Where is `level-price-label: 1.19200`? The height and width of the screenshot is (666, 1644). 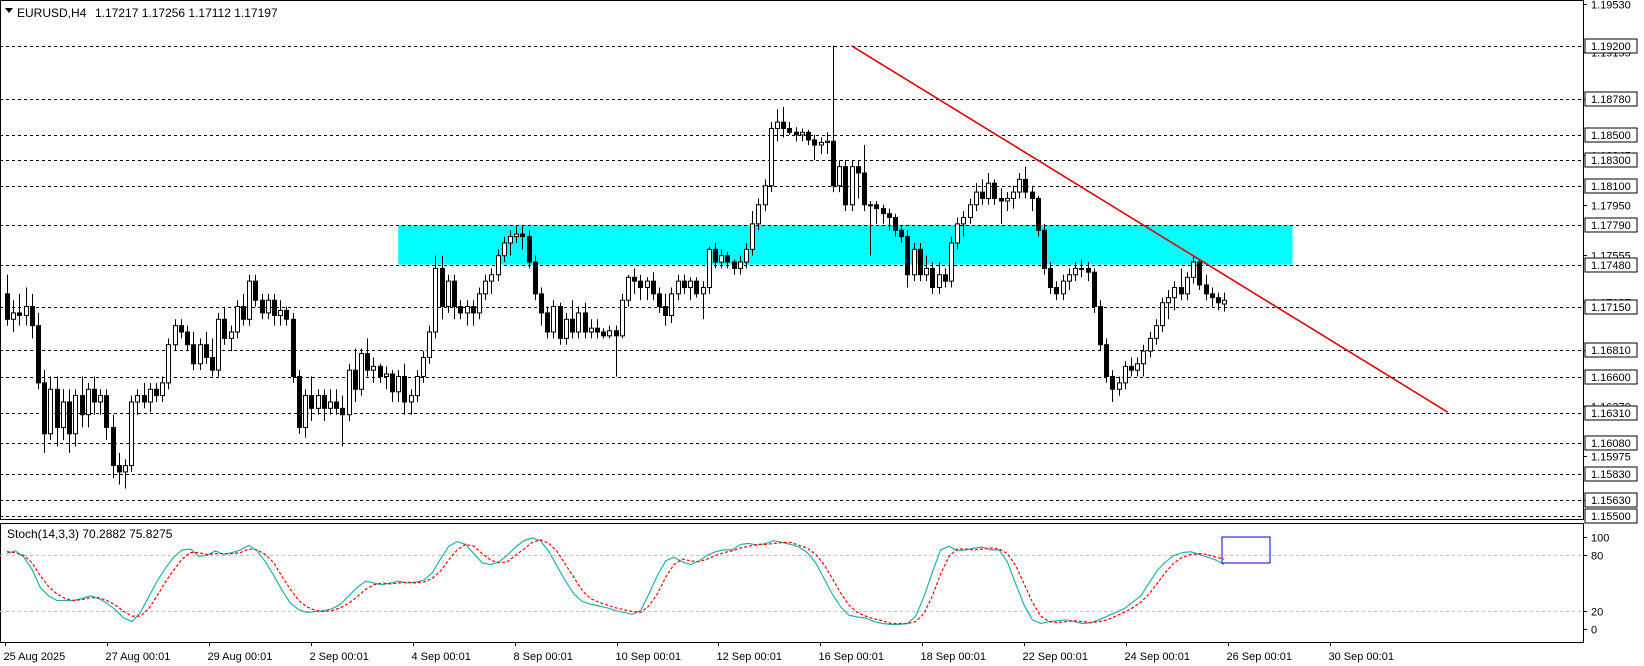 level-price-label: 1.19200 is located at coordinates (1611, 46).